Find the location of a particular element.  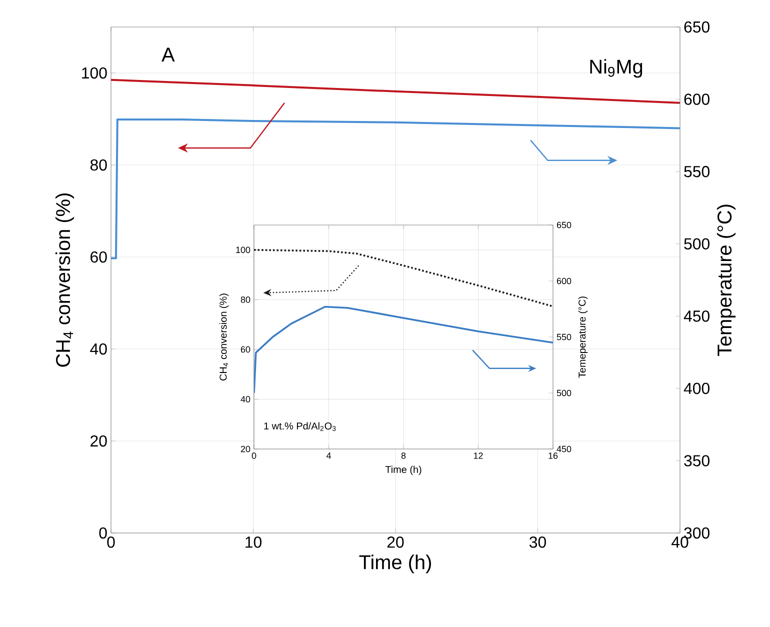

y2-tick-label: 350 is located at coordinates (697, 460).